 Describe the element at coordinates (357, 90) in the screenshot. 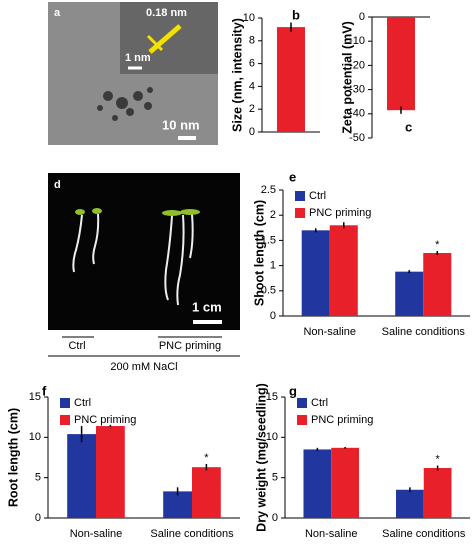

I see `y-tick-label: -30` at that location.